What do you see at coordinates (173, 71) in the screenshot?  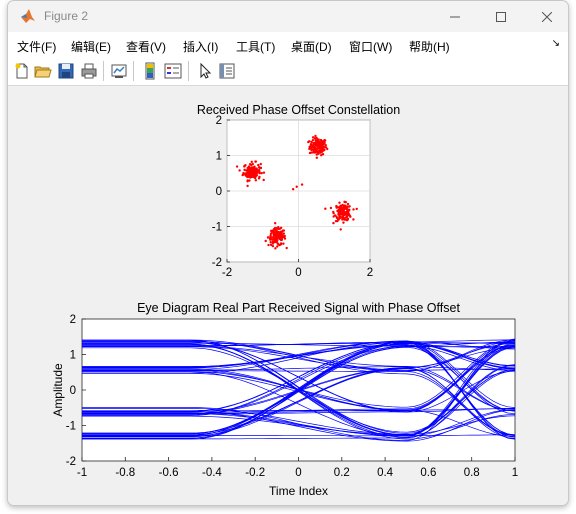 I see `insert-legend-icon` at bounding box center [173, 71].